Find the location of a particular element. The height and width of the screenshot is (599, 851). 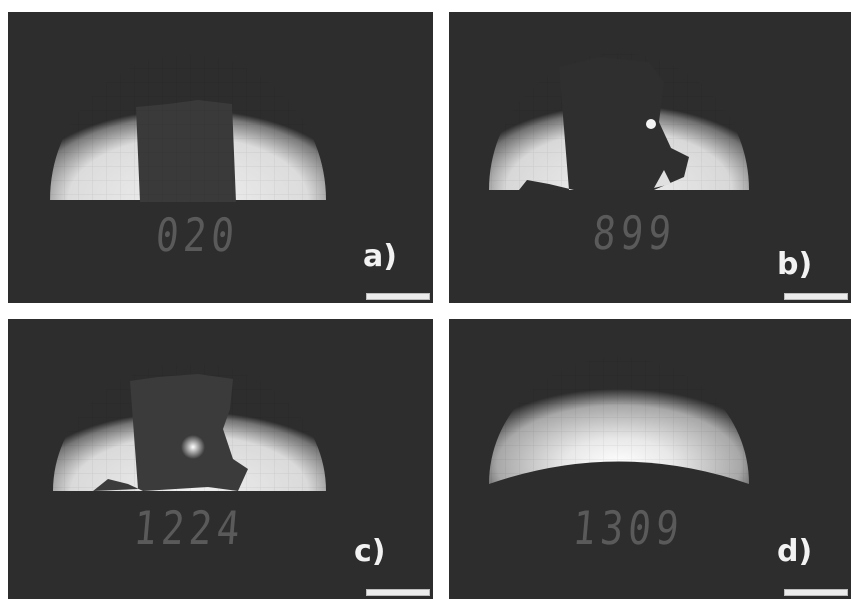

panel-label: d) is located at coordinates (795, 551).